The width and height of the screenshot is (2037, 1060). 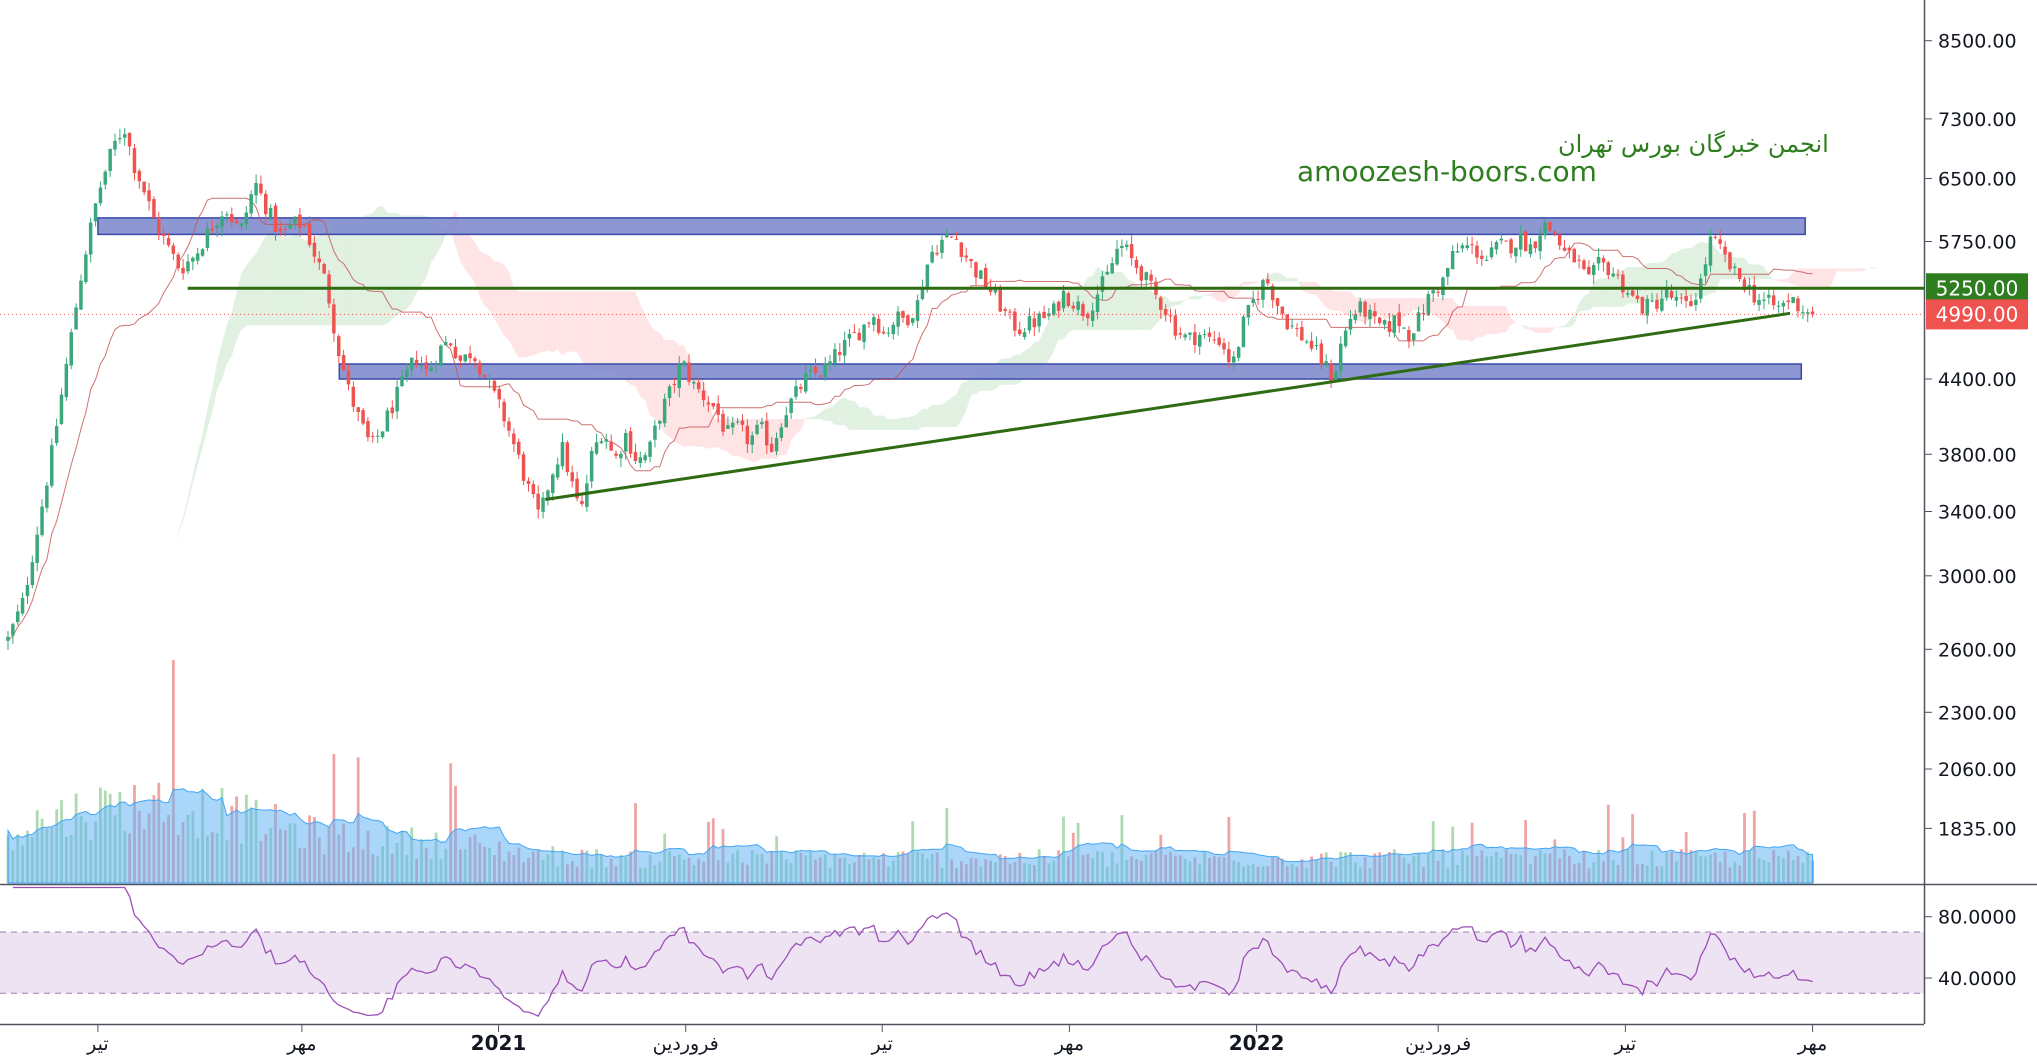 I want to click on rsi-axis: 80.0000 40.0000, so click(x=1970, y=948).